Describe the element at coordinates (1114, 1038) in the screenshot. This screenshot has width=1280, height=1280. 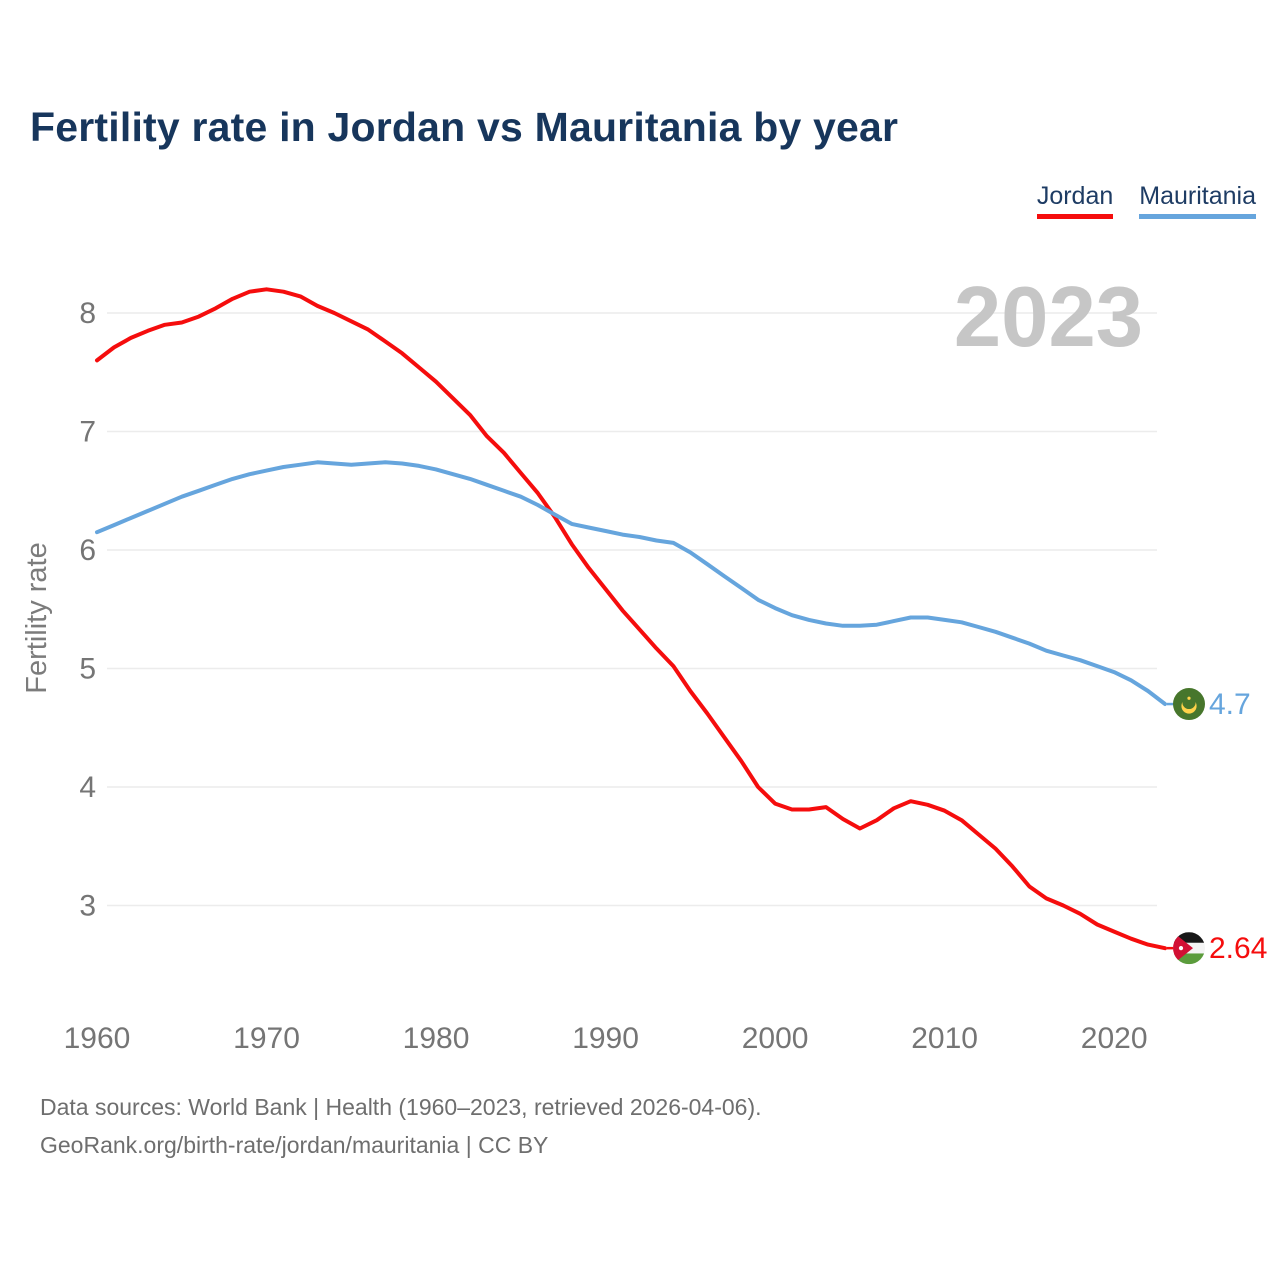
I see `x-tick-label: 2020` at that location.